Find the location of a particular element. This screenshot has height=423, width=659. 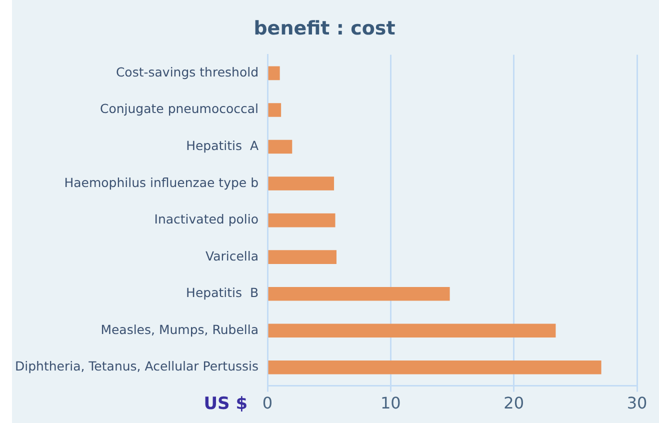

y-tick-label: Haemophilus influenzae type b is located at coordinates (161, 182).